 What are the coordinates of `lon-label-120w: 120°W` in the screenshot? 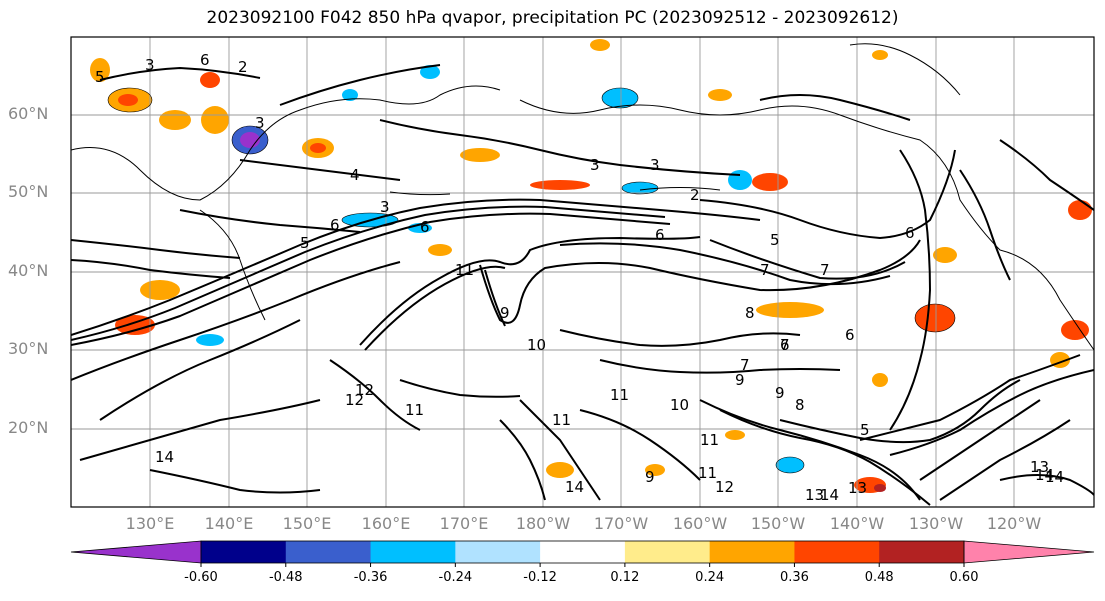 It's located at (1014, 523).